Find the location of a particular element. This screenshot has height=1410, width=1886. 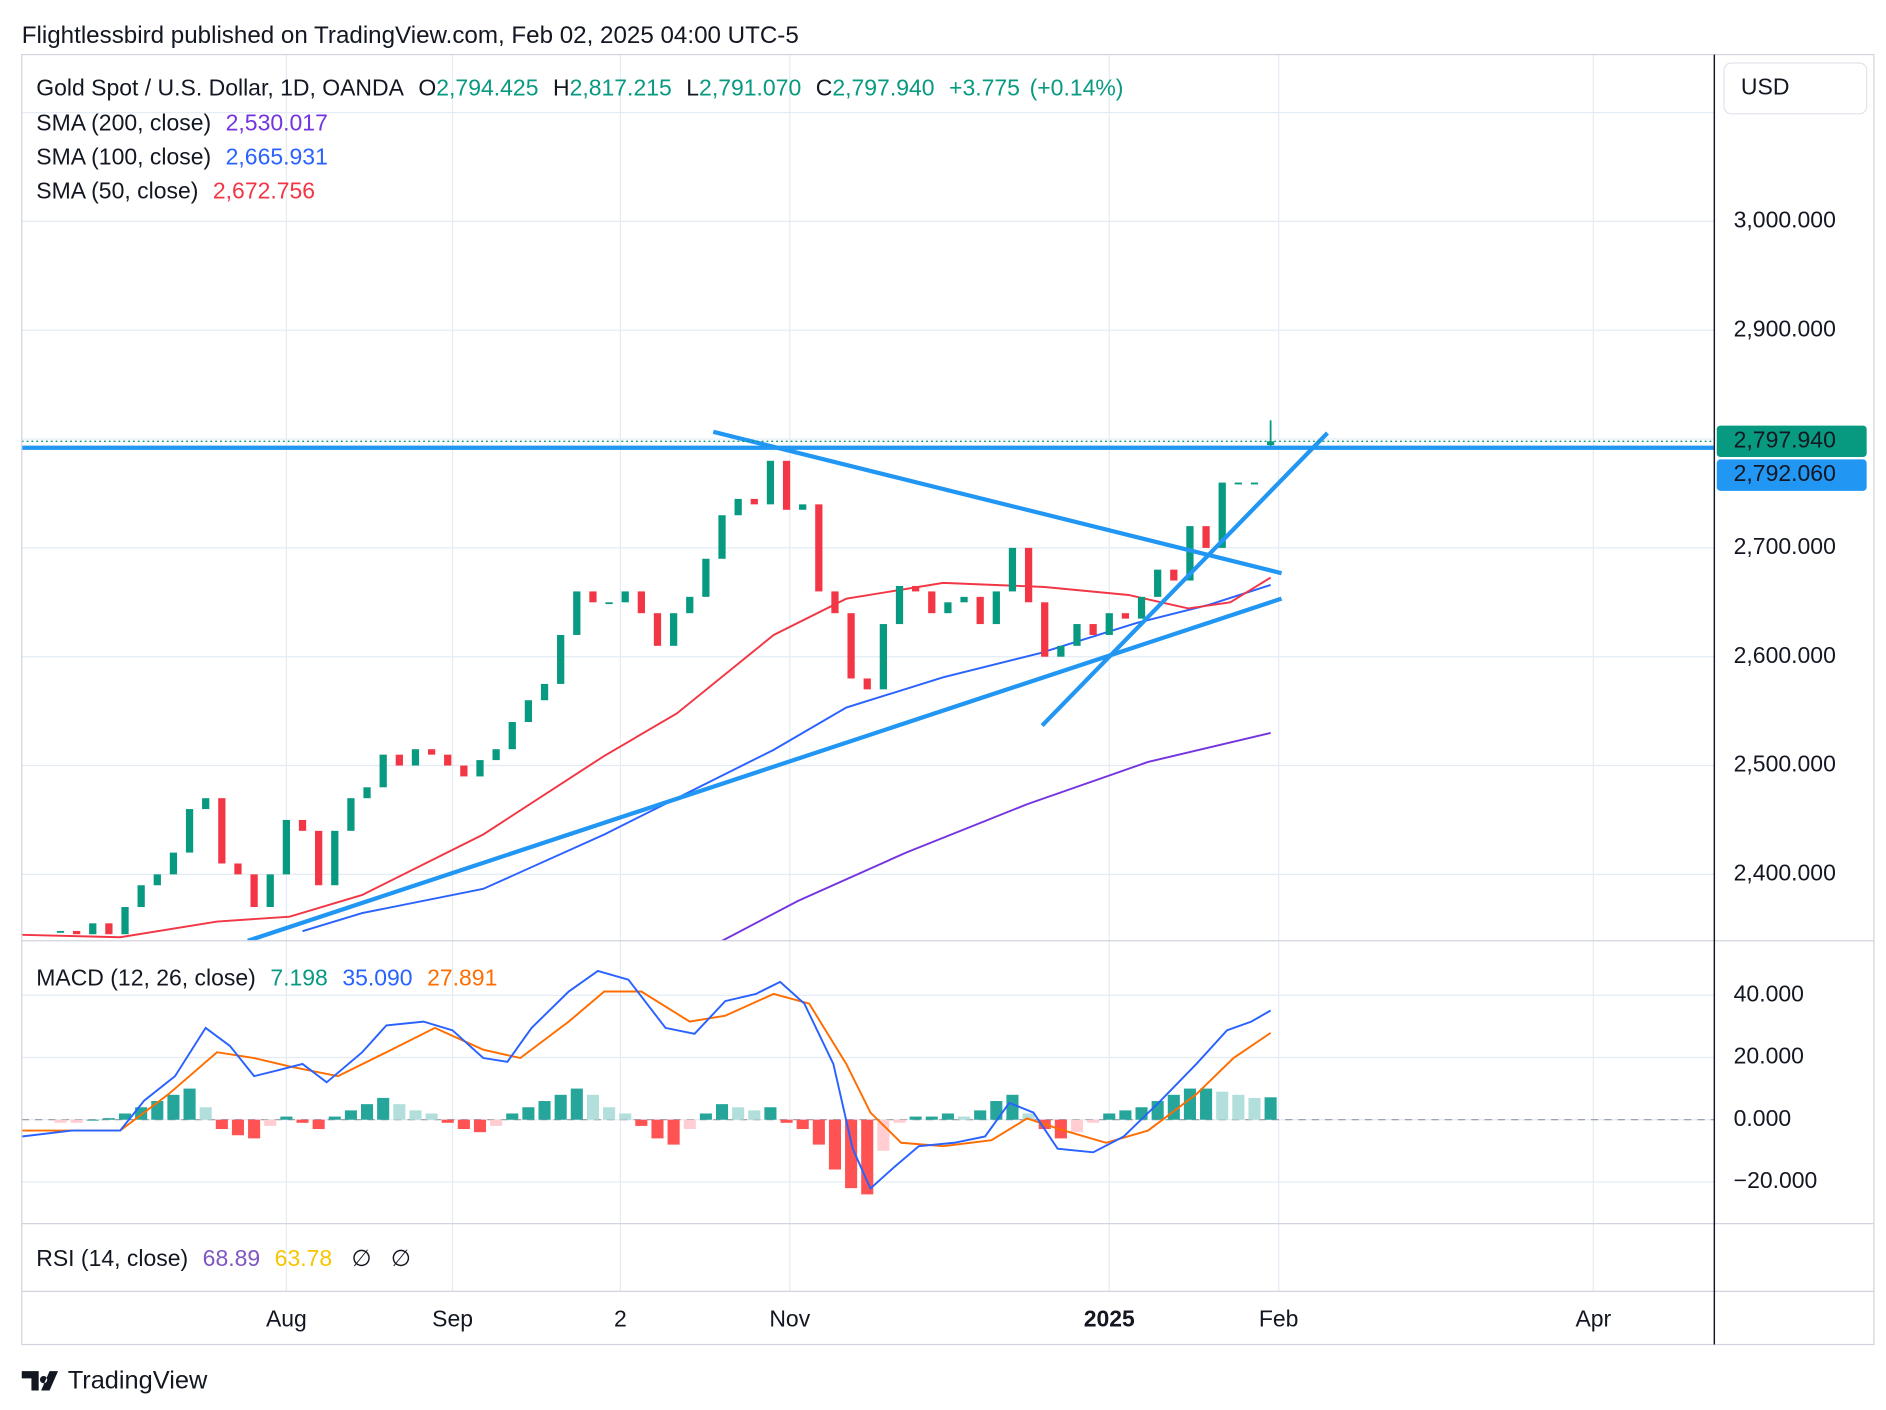

ohlc-value: 2,791.070 is located at coordinates (750, 88).